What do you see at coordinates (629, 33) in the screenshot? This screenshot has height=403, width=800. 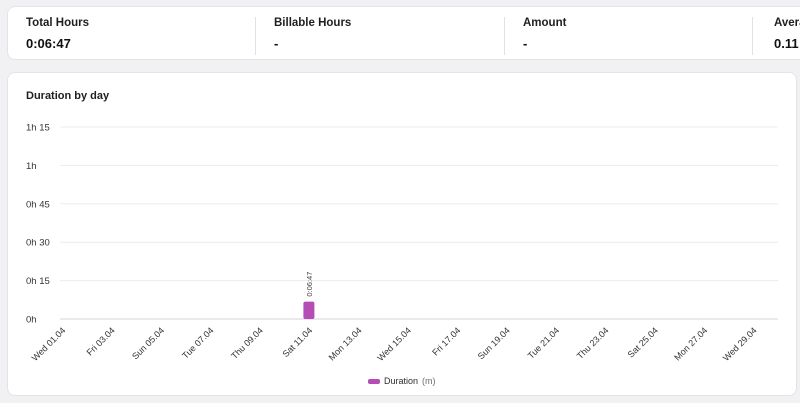 I see `stat-amount: Amount -` at bounding box center [629, 33].